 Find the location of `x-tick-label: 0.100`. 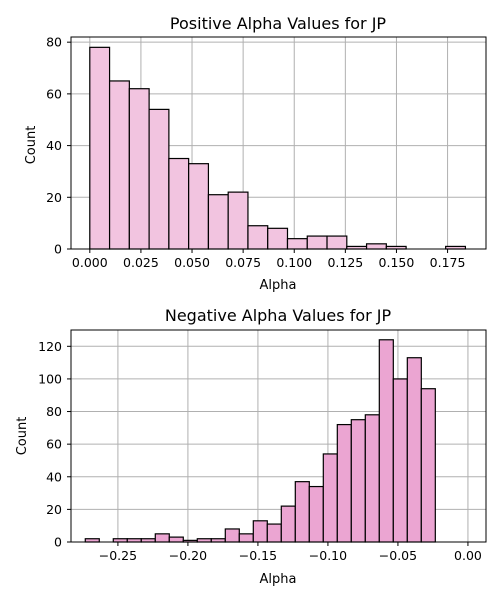

x-tick-label: 0.100 is located at coordinates (294, 262).